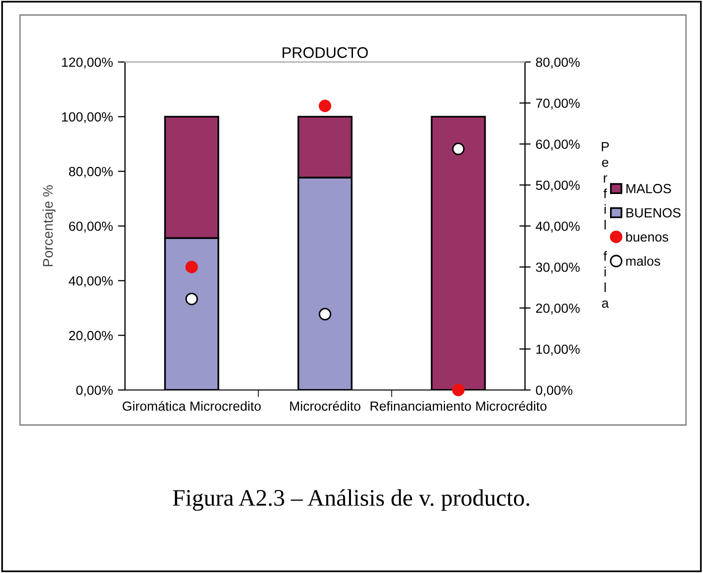 This screenshot has height=573, width=703. I want to click on y-tick-label: 100,00%, so click(87, 118).